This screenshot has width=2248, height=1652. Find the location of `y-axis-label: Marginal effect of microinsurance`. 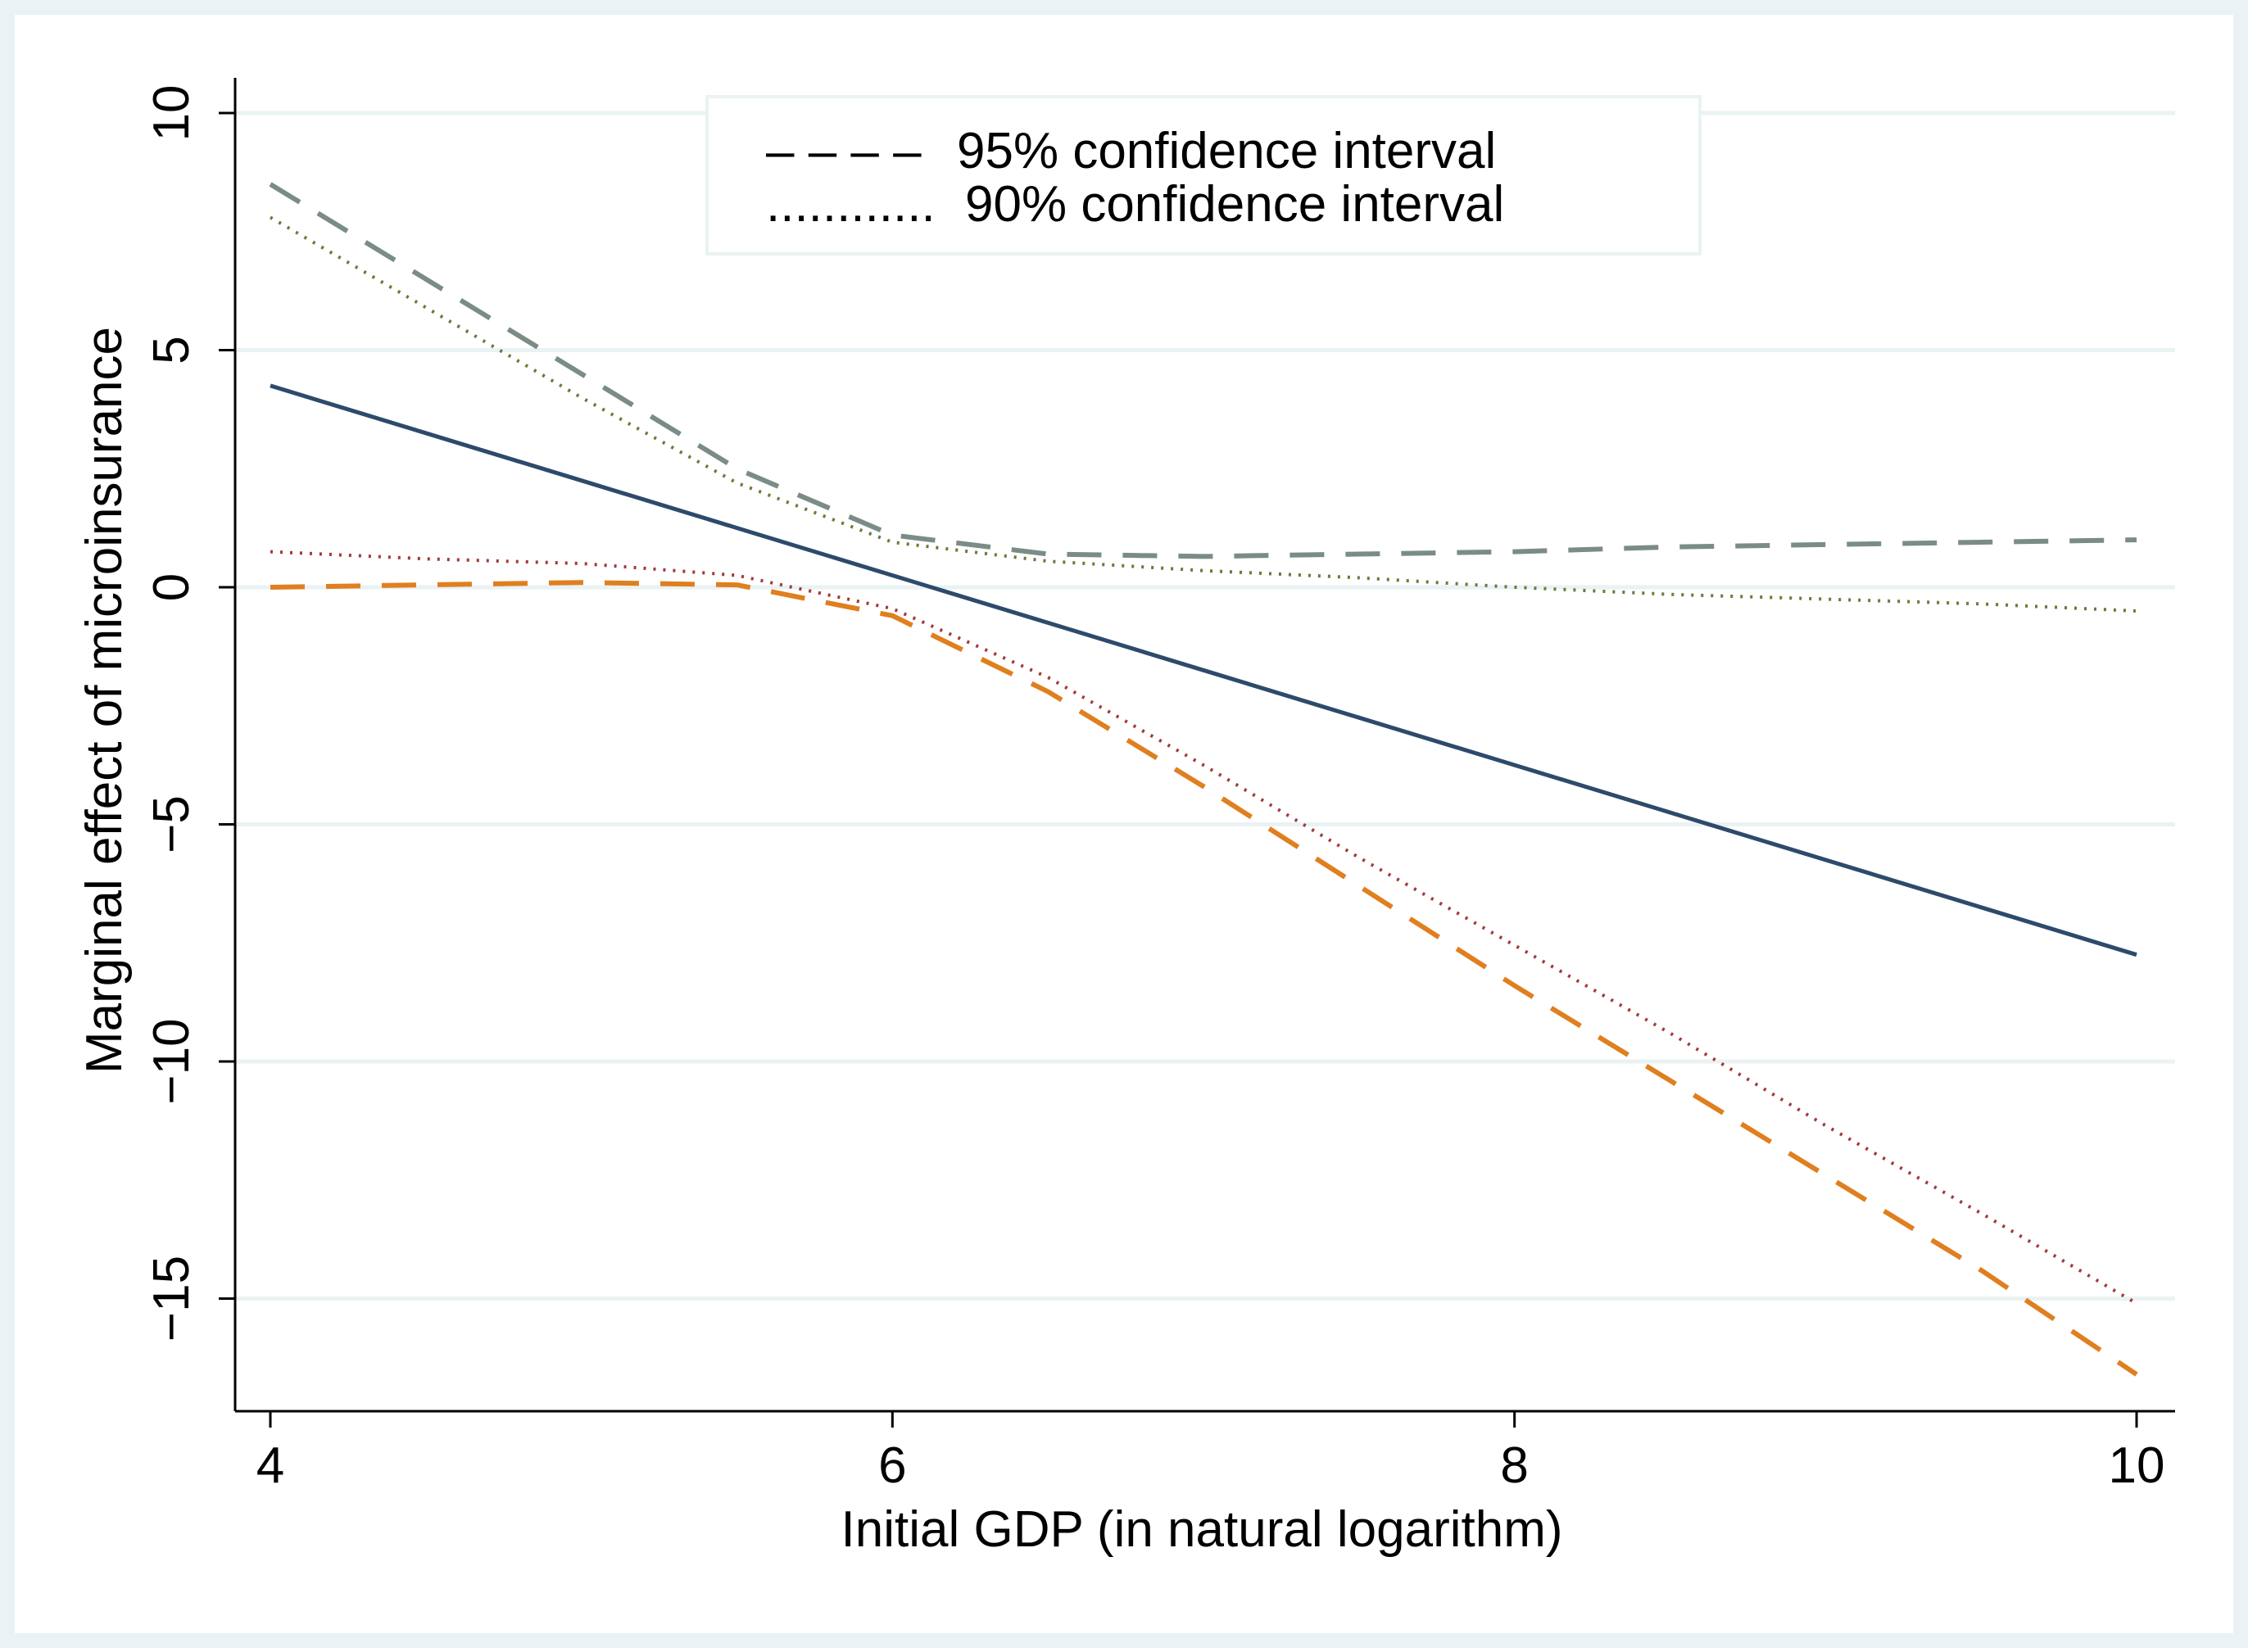

y-axis-label: Marginal effect of microinsurance is located at coordinates (104, 700).